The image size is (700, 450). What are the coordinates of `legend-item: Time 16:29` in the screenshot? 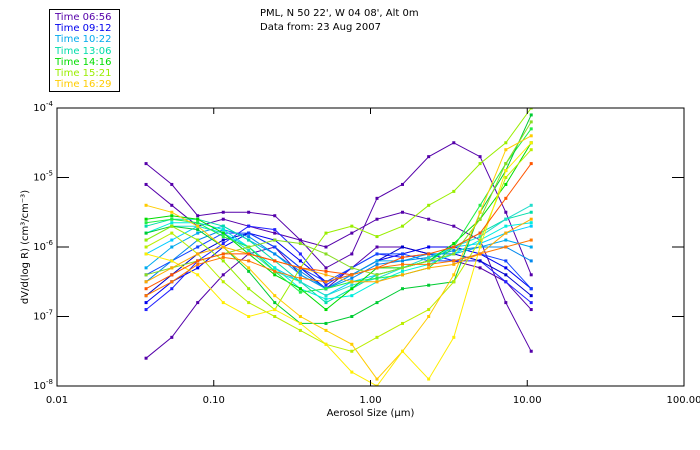 It's located at (83, 85).